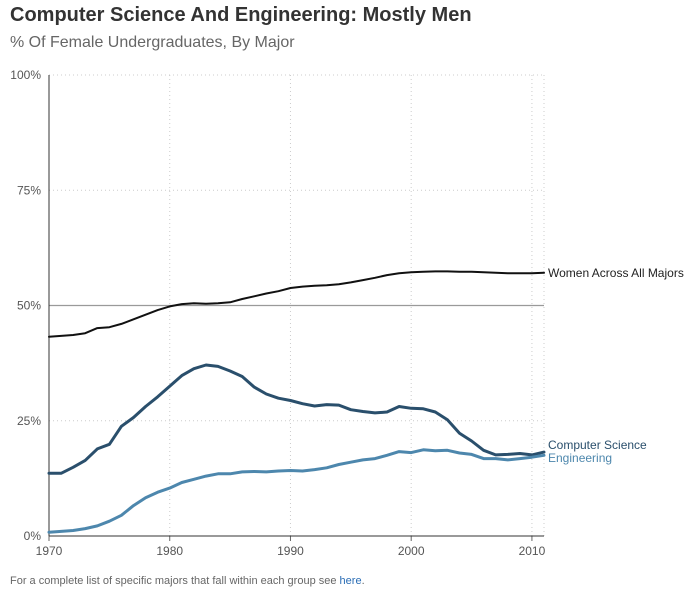  What do you see at coordinates (580, 458) in the screenshot?
I see `series-label-engineering: Engineering` at bounding box center [580, 458].